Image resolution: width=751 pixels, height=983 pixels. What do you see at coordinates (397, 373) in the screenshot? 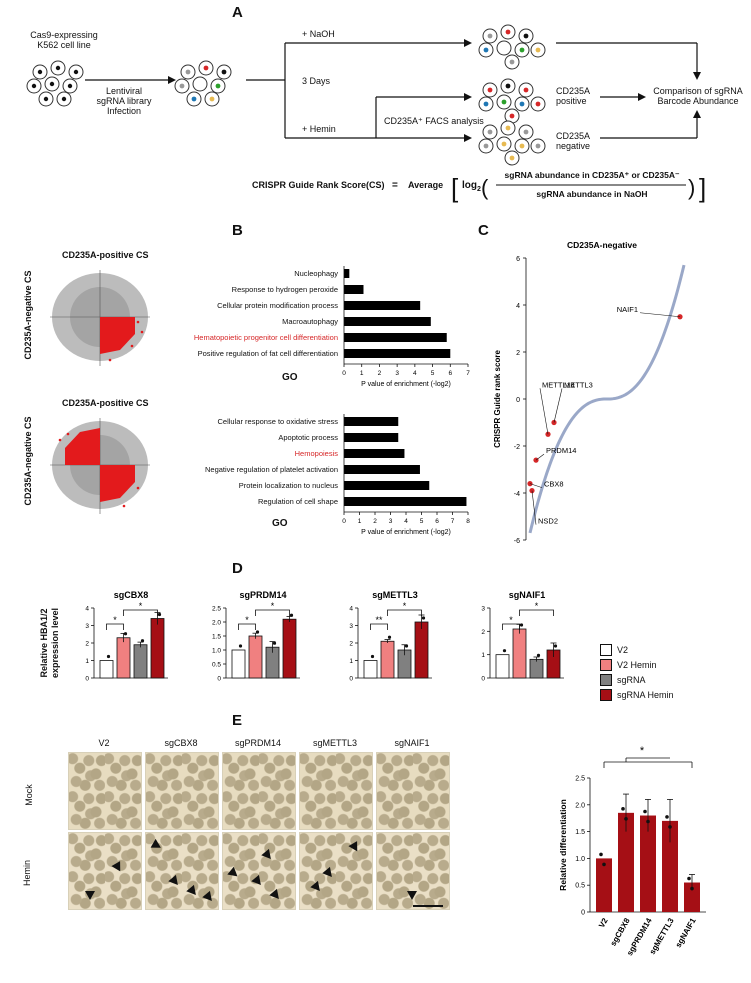
I see `x-tick-label: 3` at bounding box center [397, 373].